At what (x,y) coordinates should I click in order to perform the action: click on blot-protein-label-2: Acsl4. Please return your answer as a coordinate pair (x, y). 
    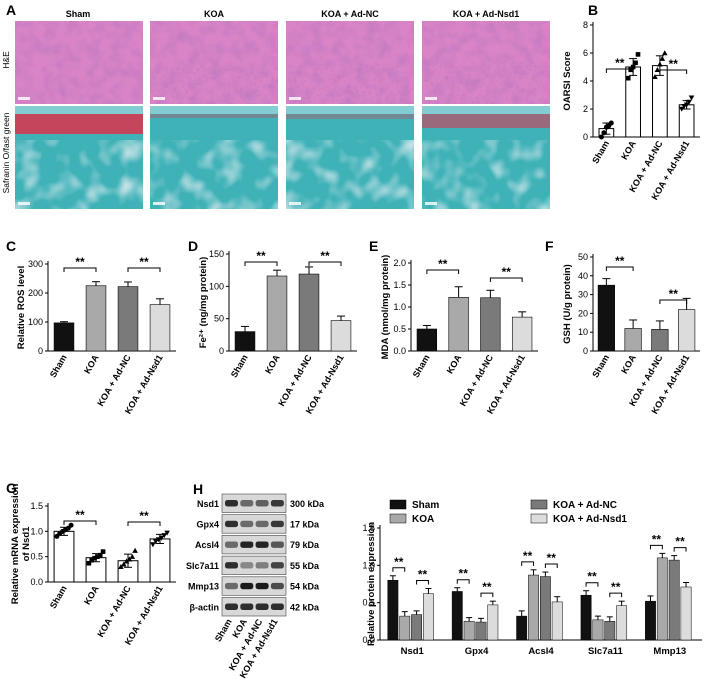
    Looking at the image, I should click on (207, 545).